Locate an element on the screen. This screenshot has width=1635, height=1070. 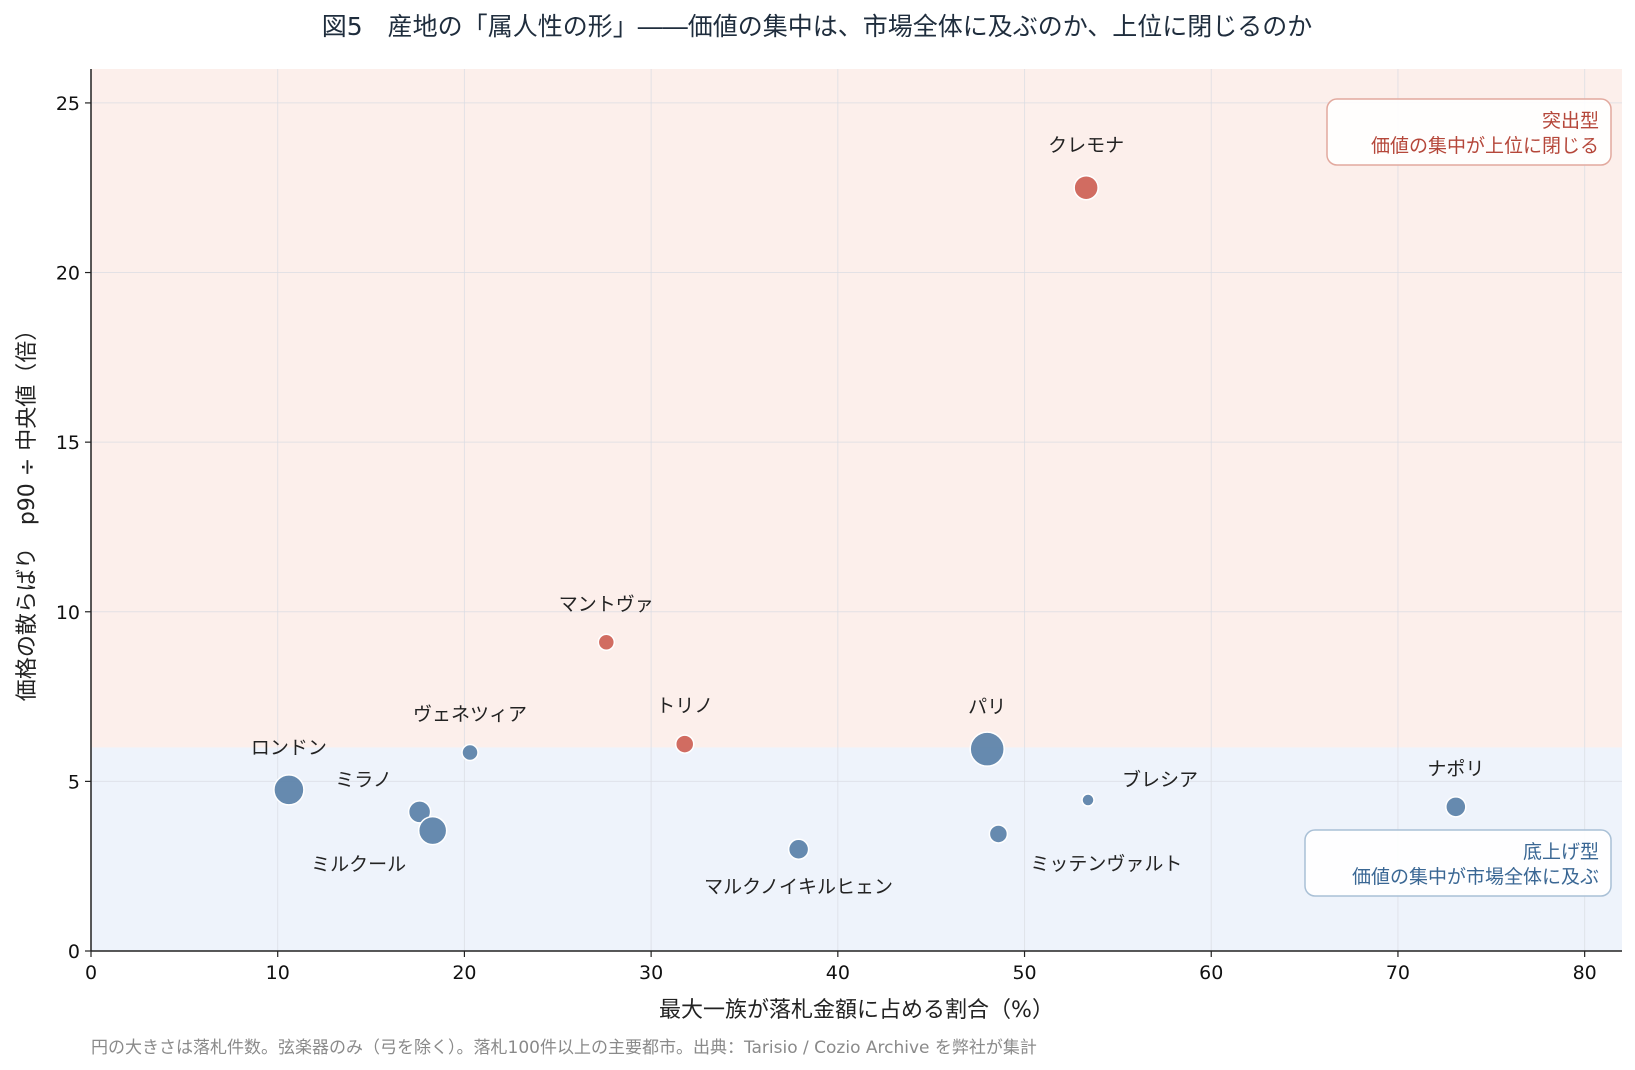
data-point-label: ナポリ is located at coordinates (1455, 769).